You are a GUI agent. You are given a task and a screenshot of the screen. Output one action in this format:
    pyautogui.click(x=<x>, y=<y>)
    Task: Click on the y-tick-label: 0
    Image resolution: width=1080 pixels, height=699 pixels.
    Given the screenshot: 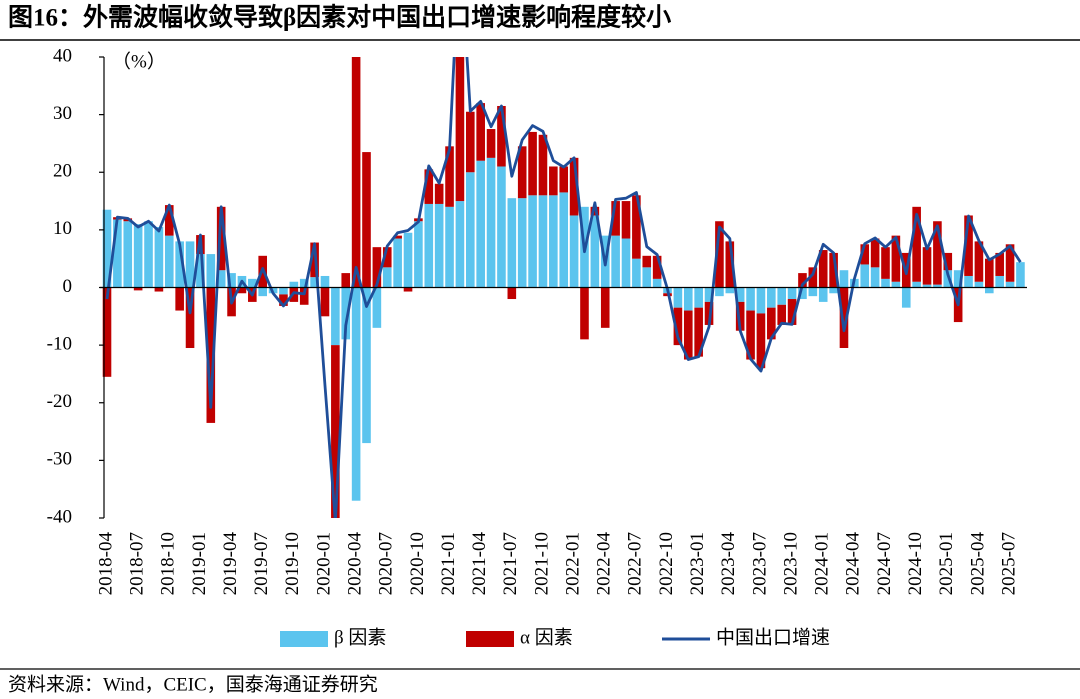 What is the action you would take?
    pyautogui.click(x=68, y=286)
    